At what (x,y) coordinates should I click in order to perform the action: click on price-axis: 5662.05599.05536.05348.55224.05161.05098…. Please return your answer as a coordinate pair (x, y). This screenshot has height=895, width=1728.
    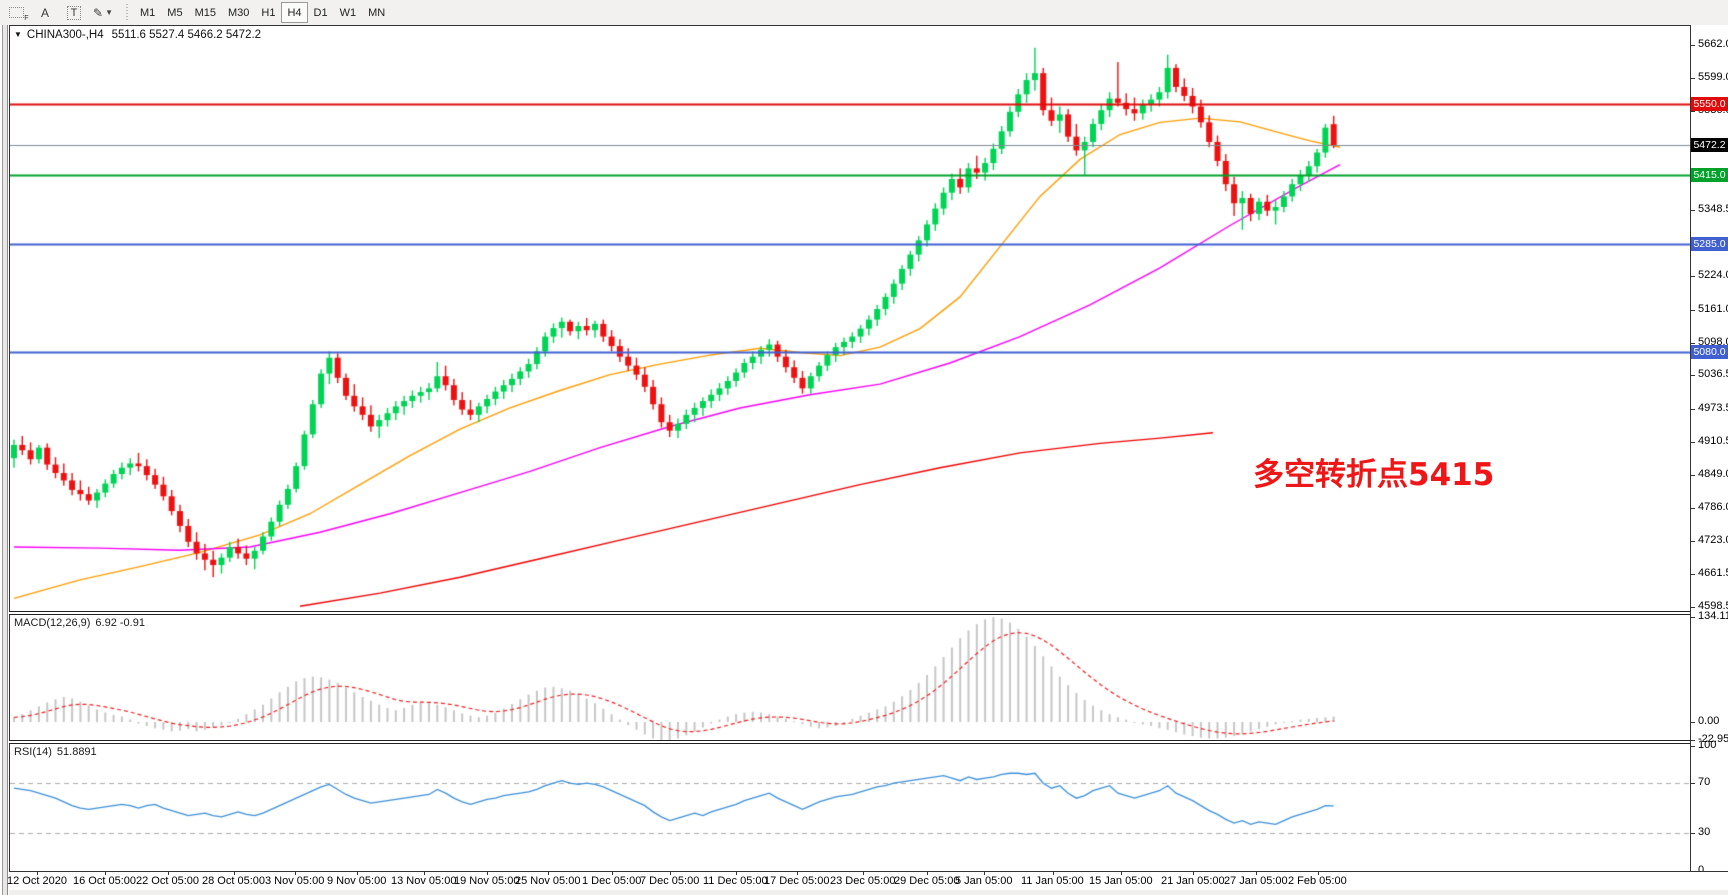
    Looking at the image, I should click on (1709, 450).